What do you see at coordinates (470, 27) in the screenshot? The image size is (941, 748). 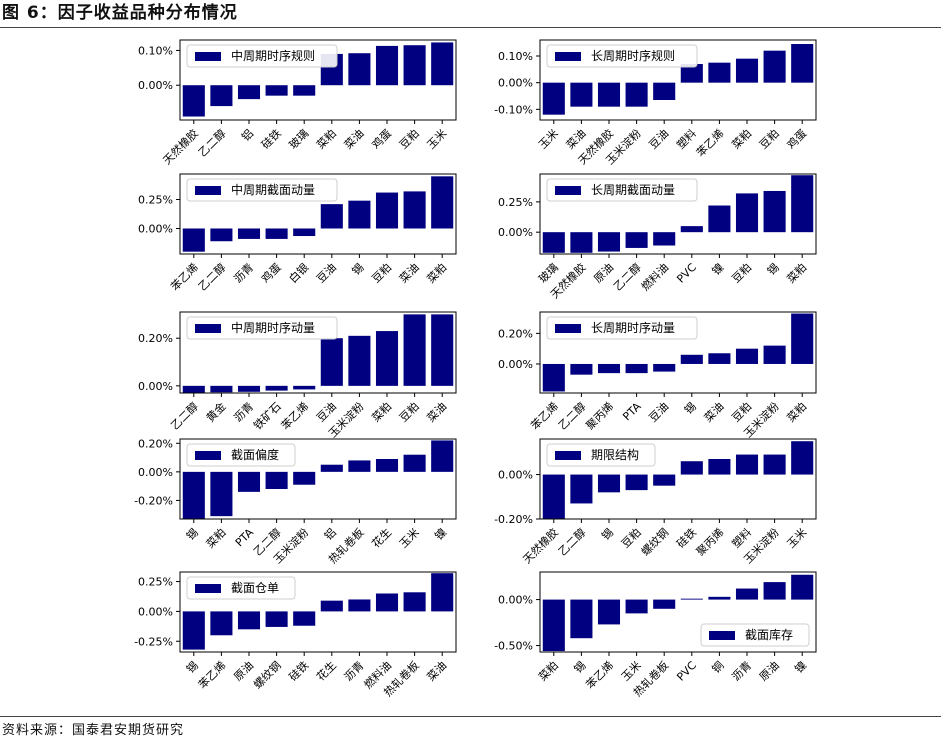 I see `title-rule` at bounding box center [470, 27].